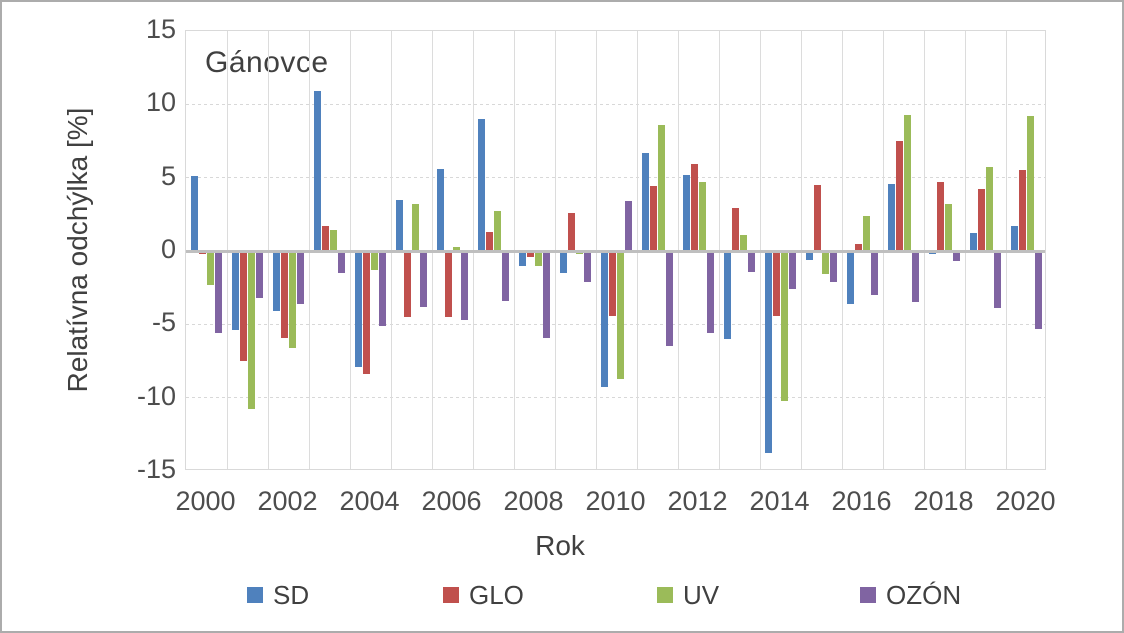 This screenshot has width=1124, height=633. I want to click on bar-uv-2015, so click(825, 263).